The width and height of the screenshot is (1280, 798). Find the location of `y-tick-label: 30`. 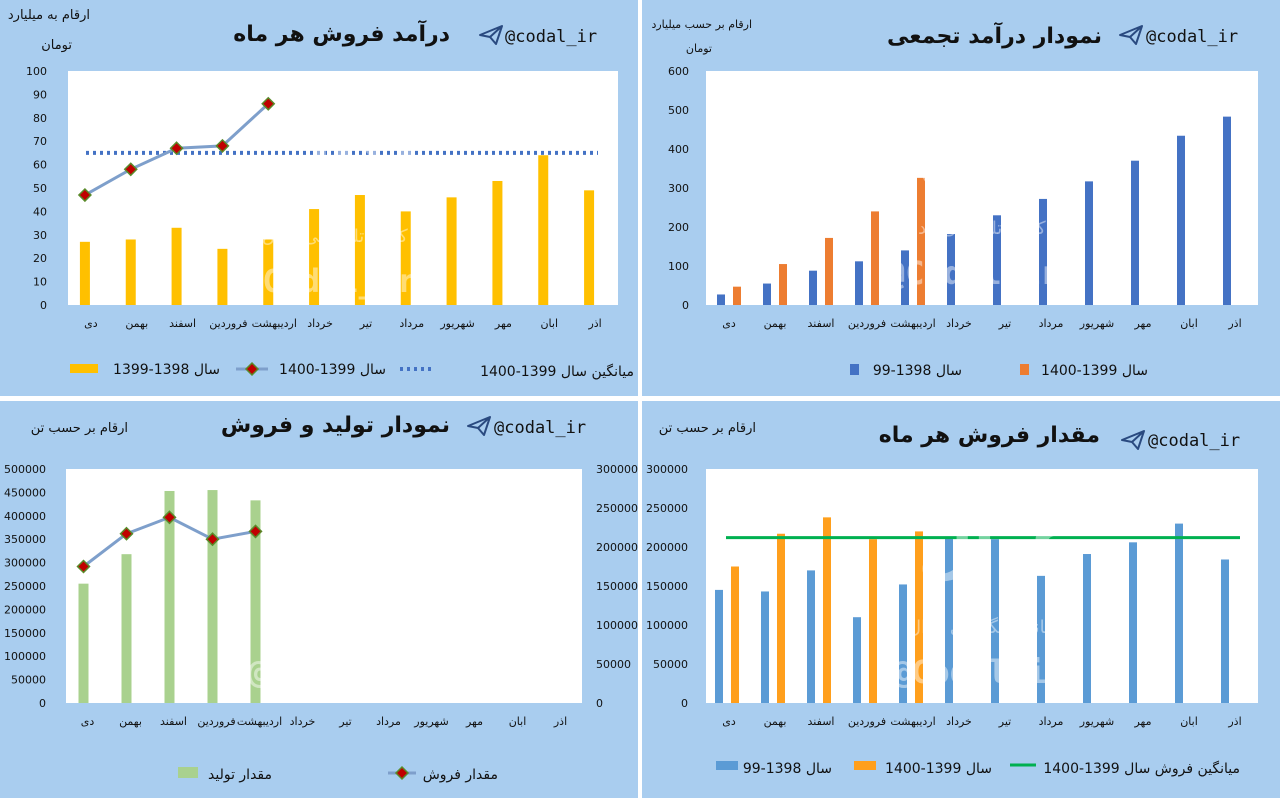

y-tick-label: 30 is located at coordinates (40, 235).